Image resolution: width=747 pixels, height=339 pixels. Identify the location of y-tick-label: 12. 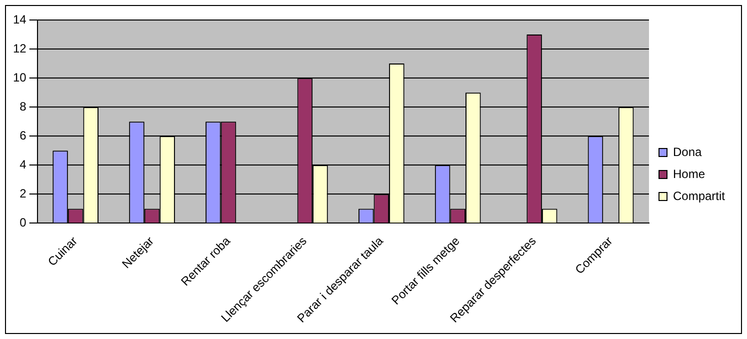
(19, 48).